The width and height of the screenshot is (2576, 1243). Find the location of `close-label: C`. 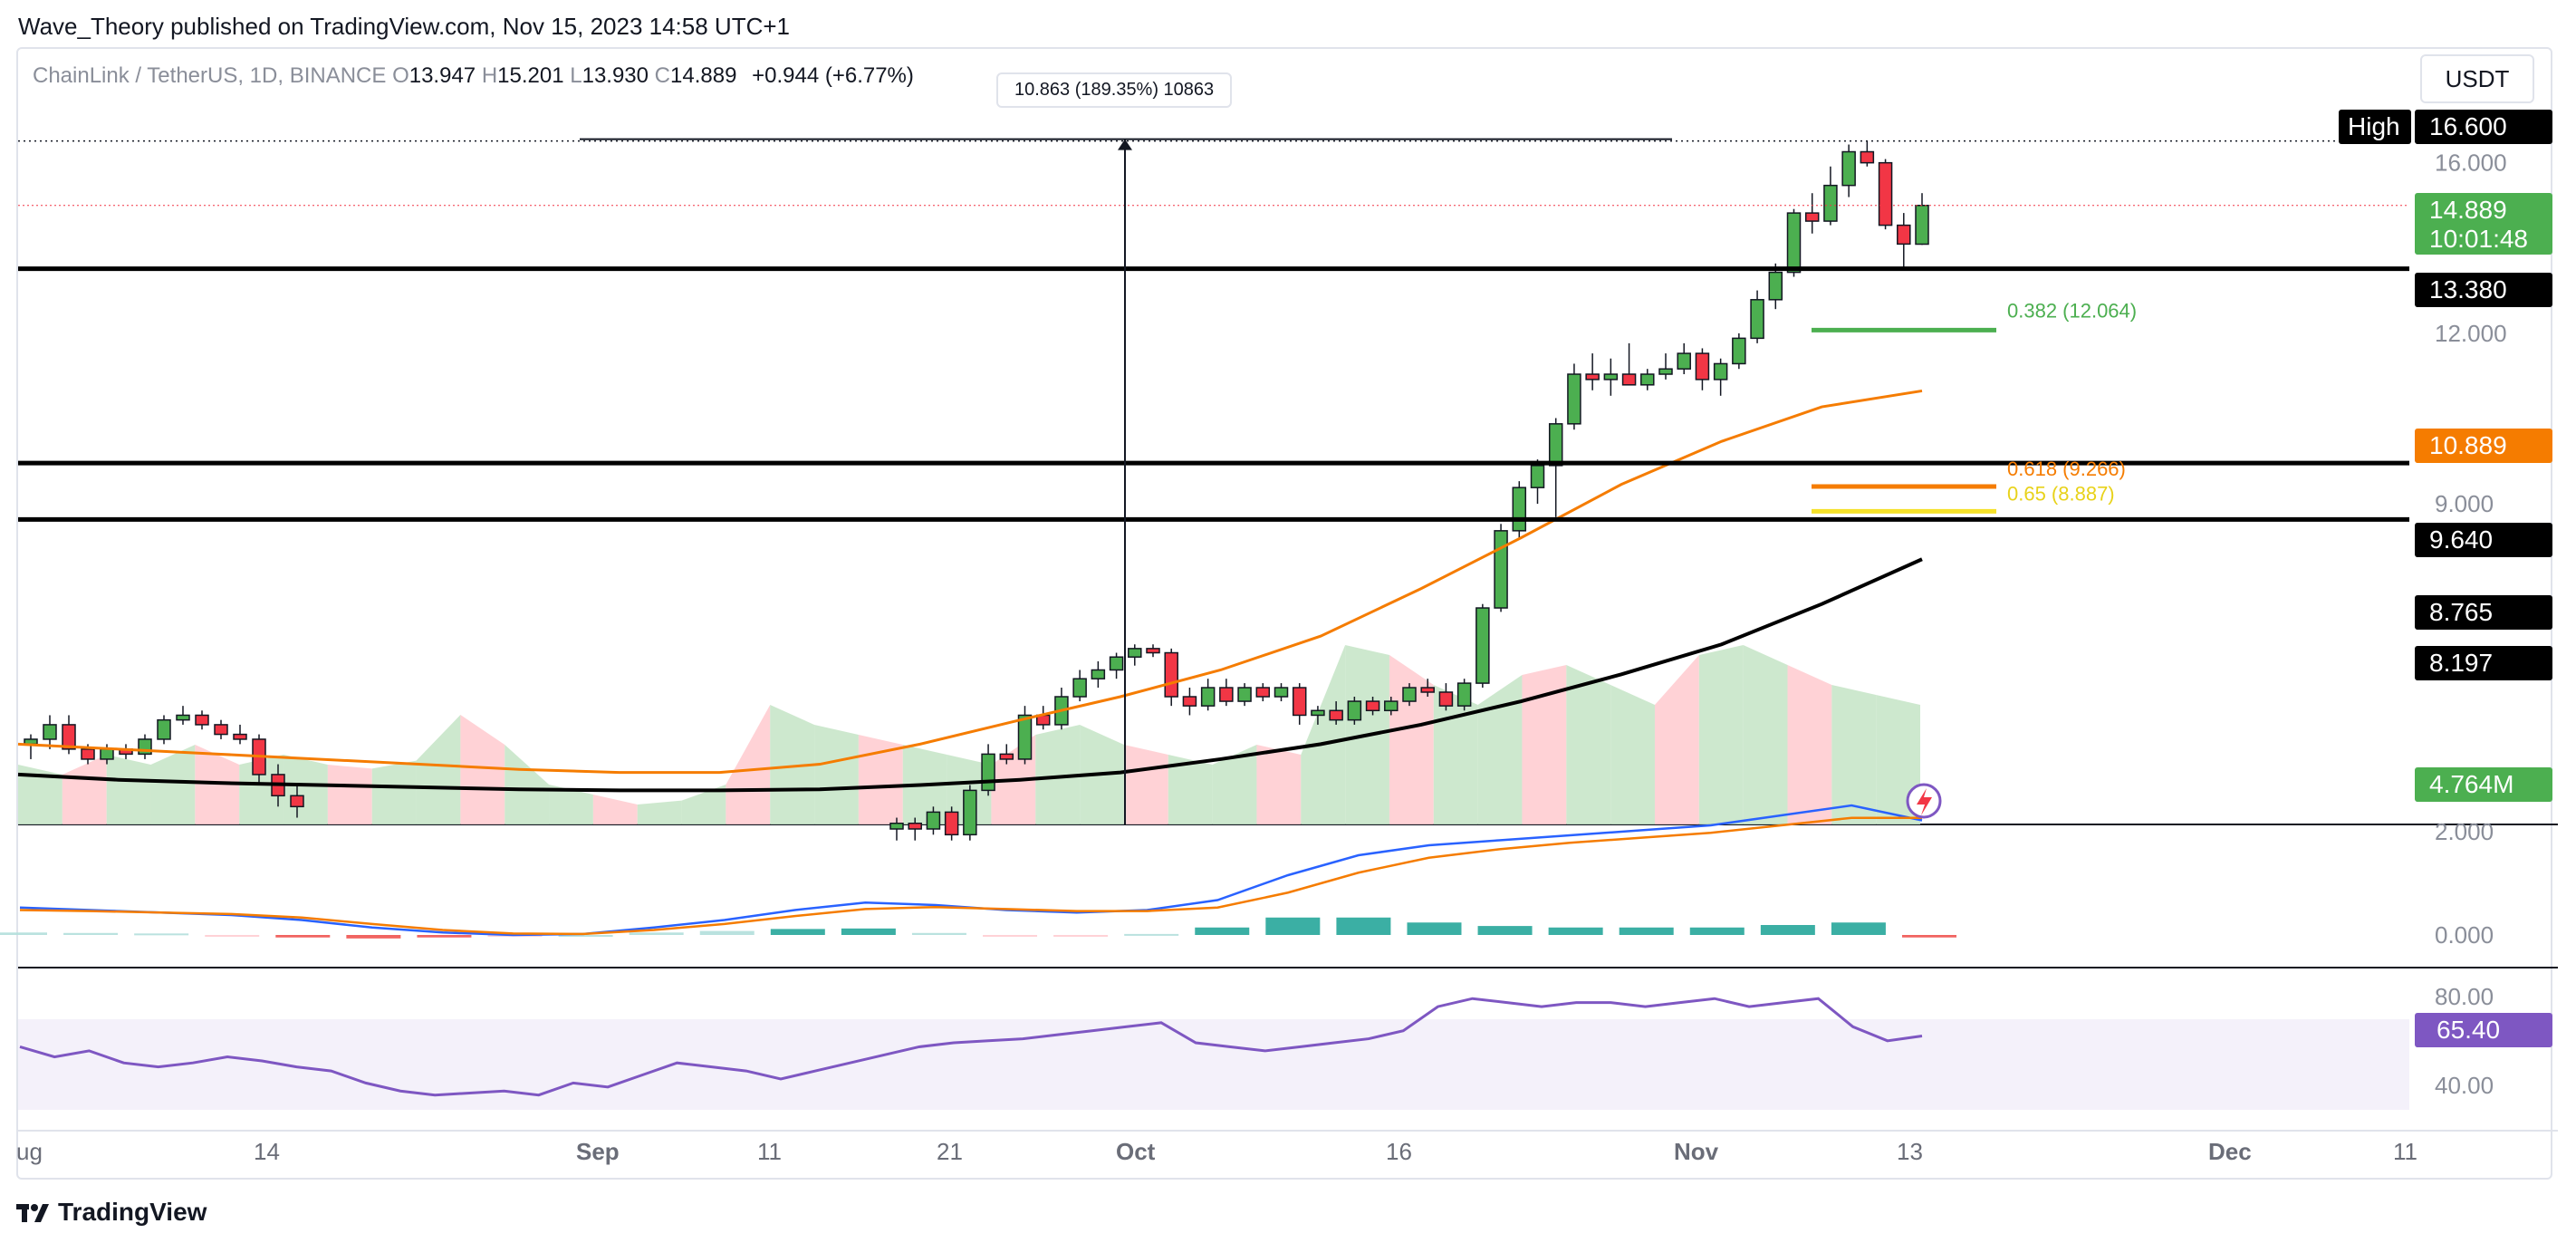

close-label: C is located at coordinates (662, 75).